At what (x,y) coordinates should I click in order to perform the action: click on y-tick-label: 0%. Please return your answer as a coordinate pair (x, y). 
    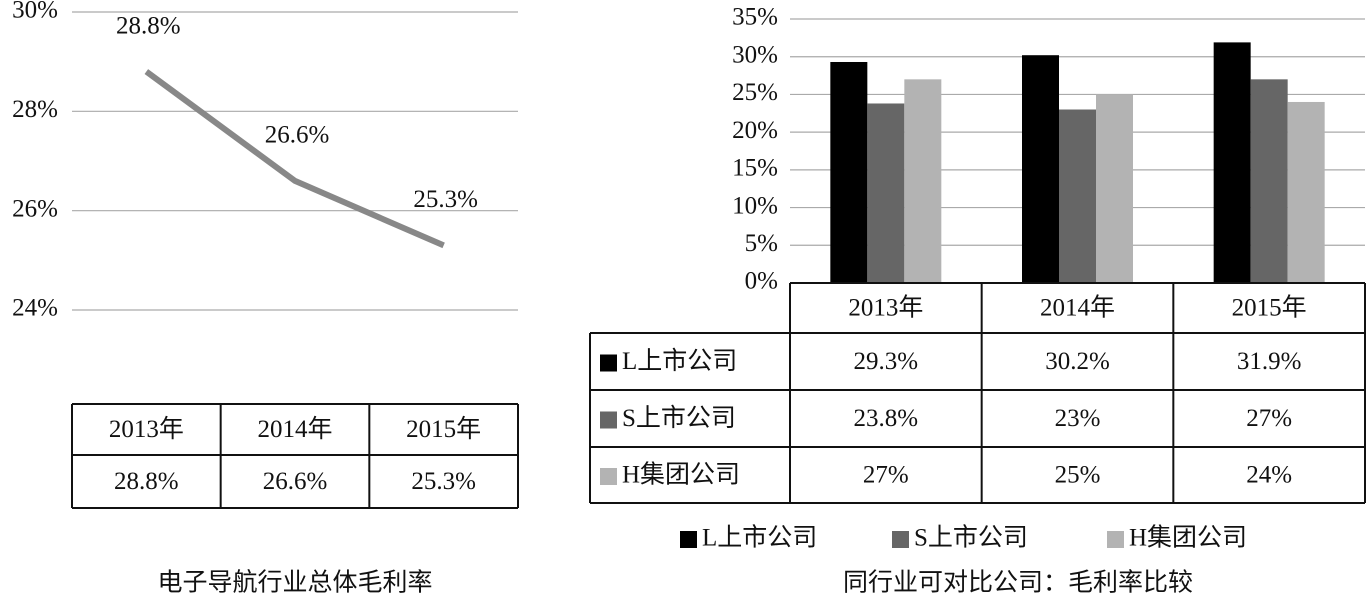
    Looking at the image, I should click on (761, 281).